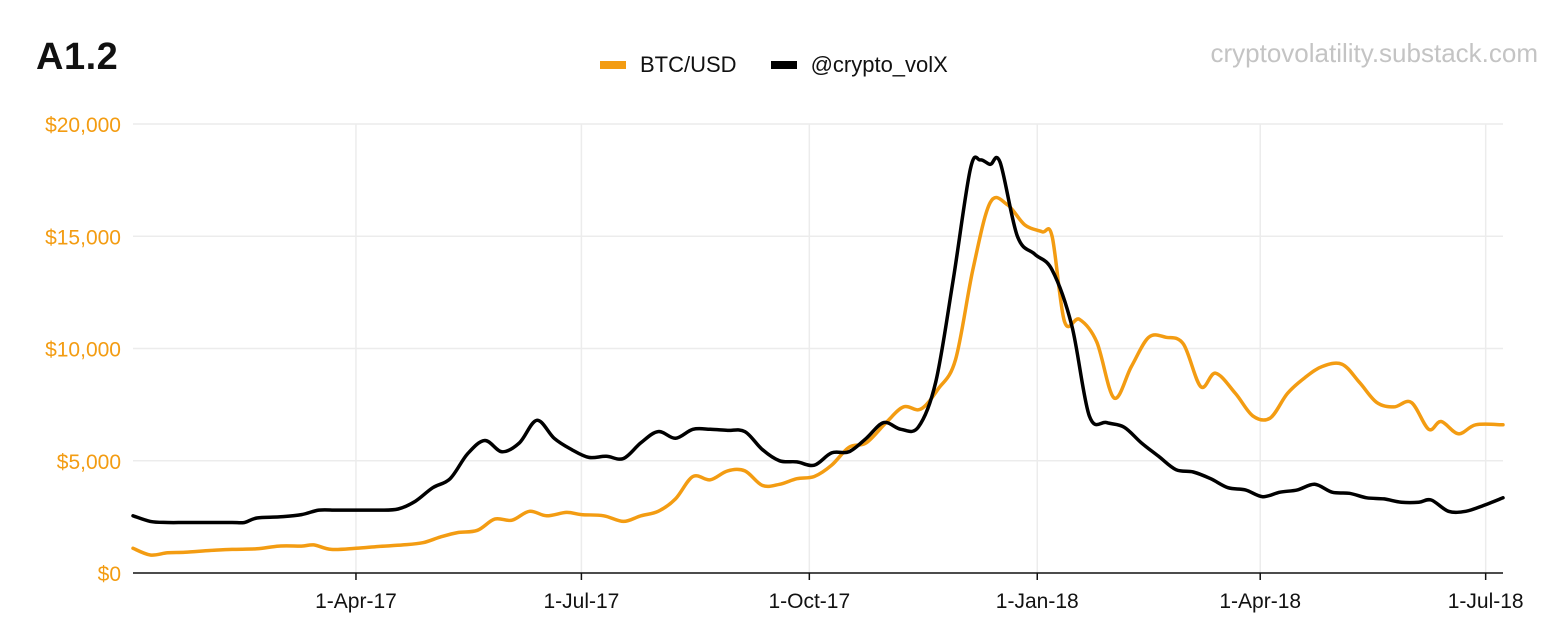 The height and width of the screenshot is (636, 1566). What do you see at coordinates (783, 65) in the screenshot?
I see `legend-swatch-crypto-volx` at bounding box center [783, 65].